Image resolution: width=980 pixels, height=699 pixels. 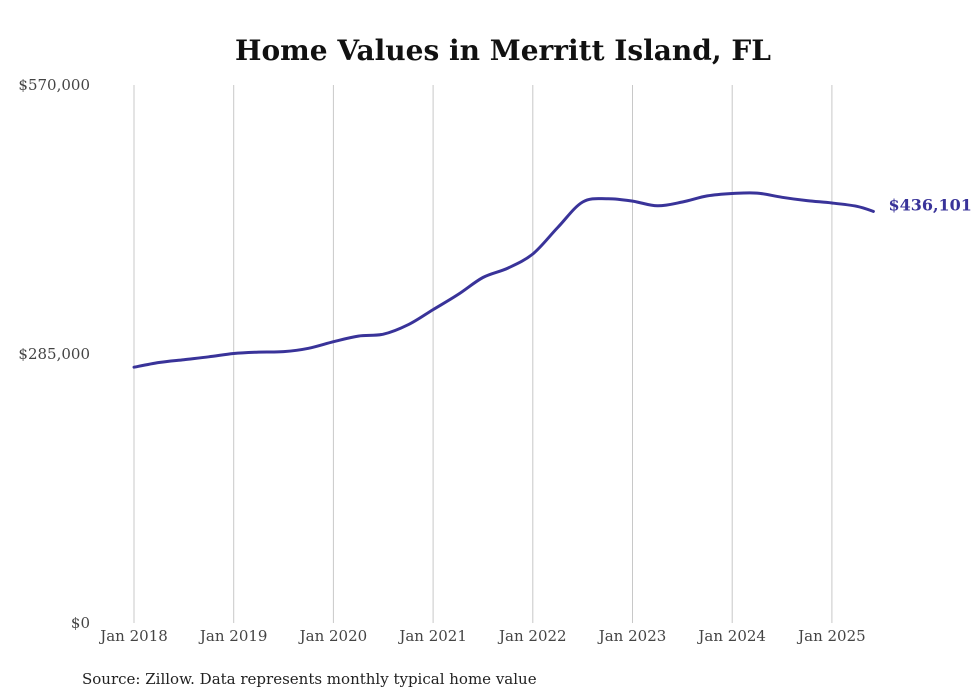 I want to click on x-tick-label: Jan 2024, so click(x=731, y=636).